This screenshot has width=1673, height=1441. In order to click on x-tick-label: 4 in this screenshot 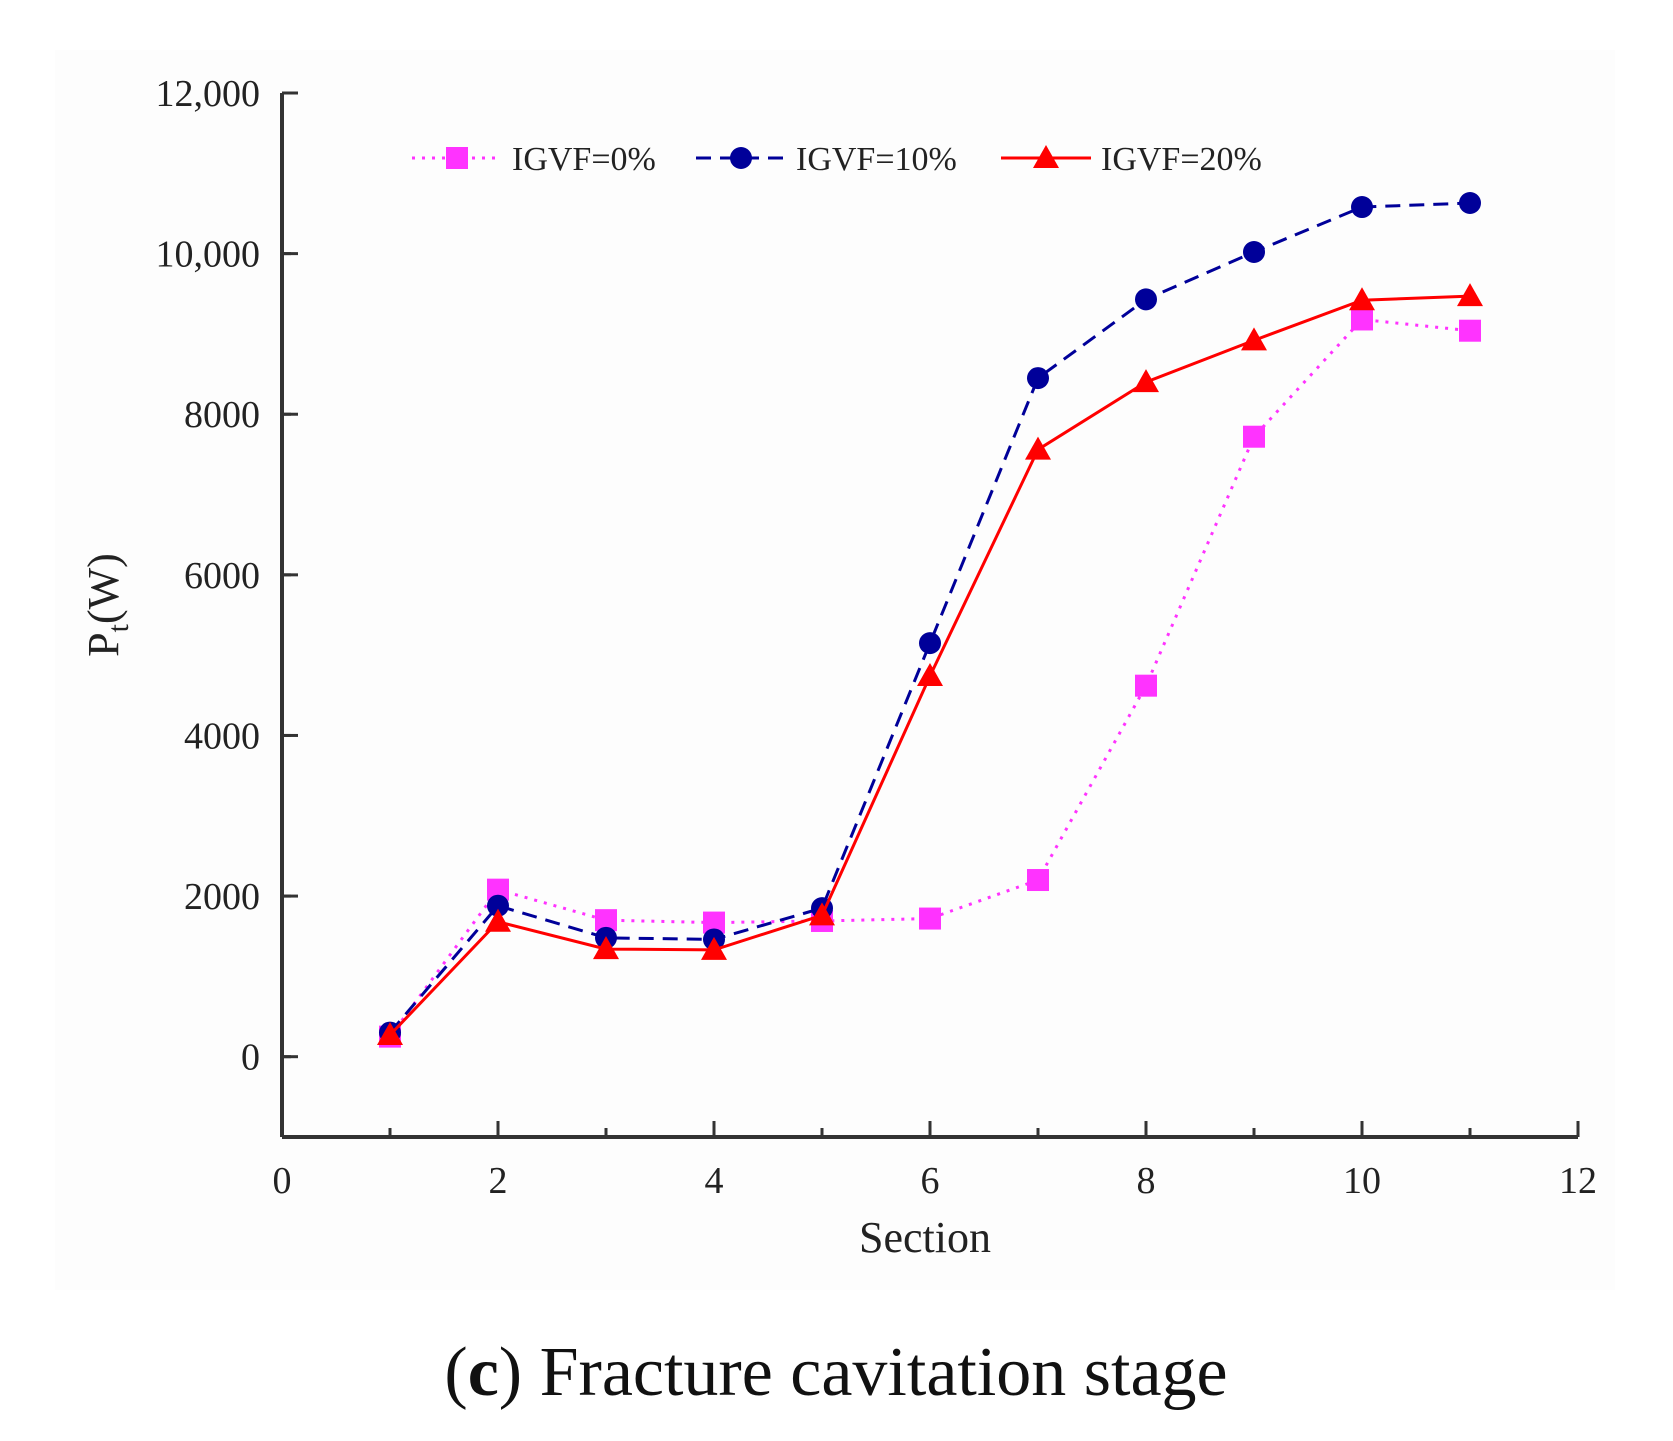, I will do `click(714, 1181)`.